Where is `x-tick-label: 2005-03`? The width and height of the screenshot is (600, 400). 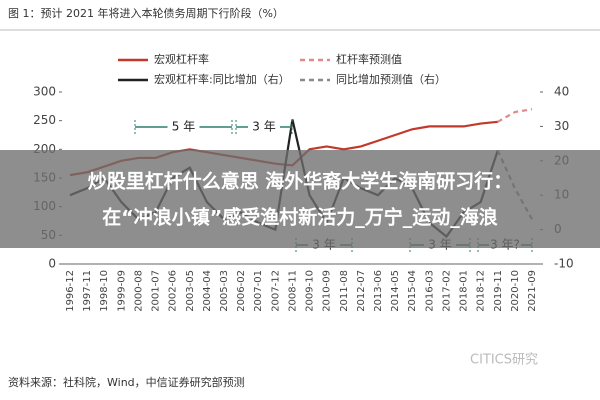 x-tick-label: 2005-03 is located at coordinates (224, 291).